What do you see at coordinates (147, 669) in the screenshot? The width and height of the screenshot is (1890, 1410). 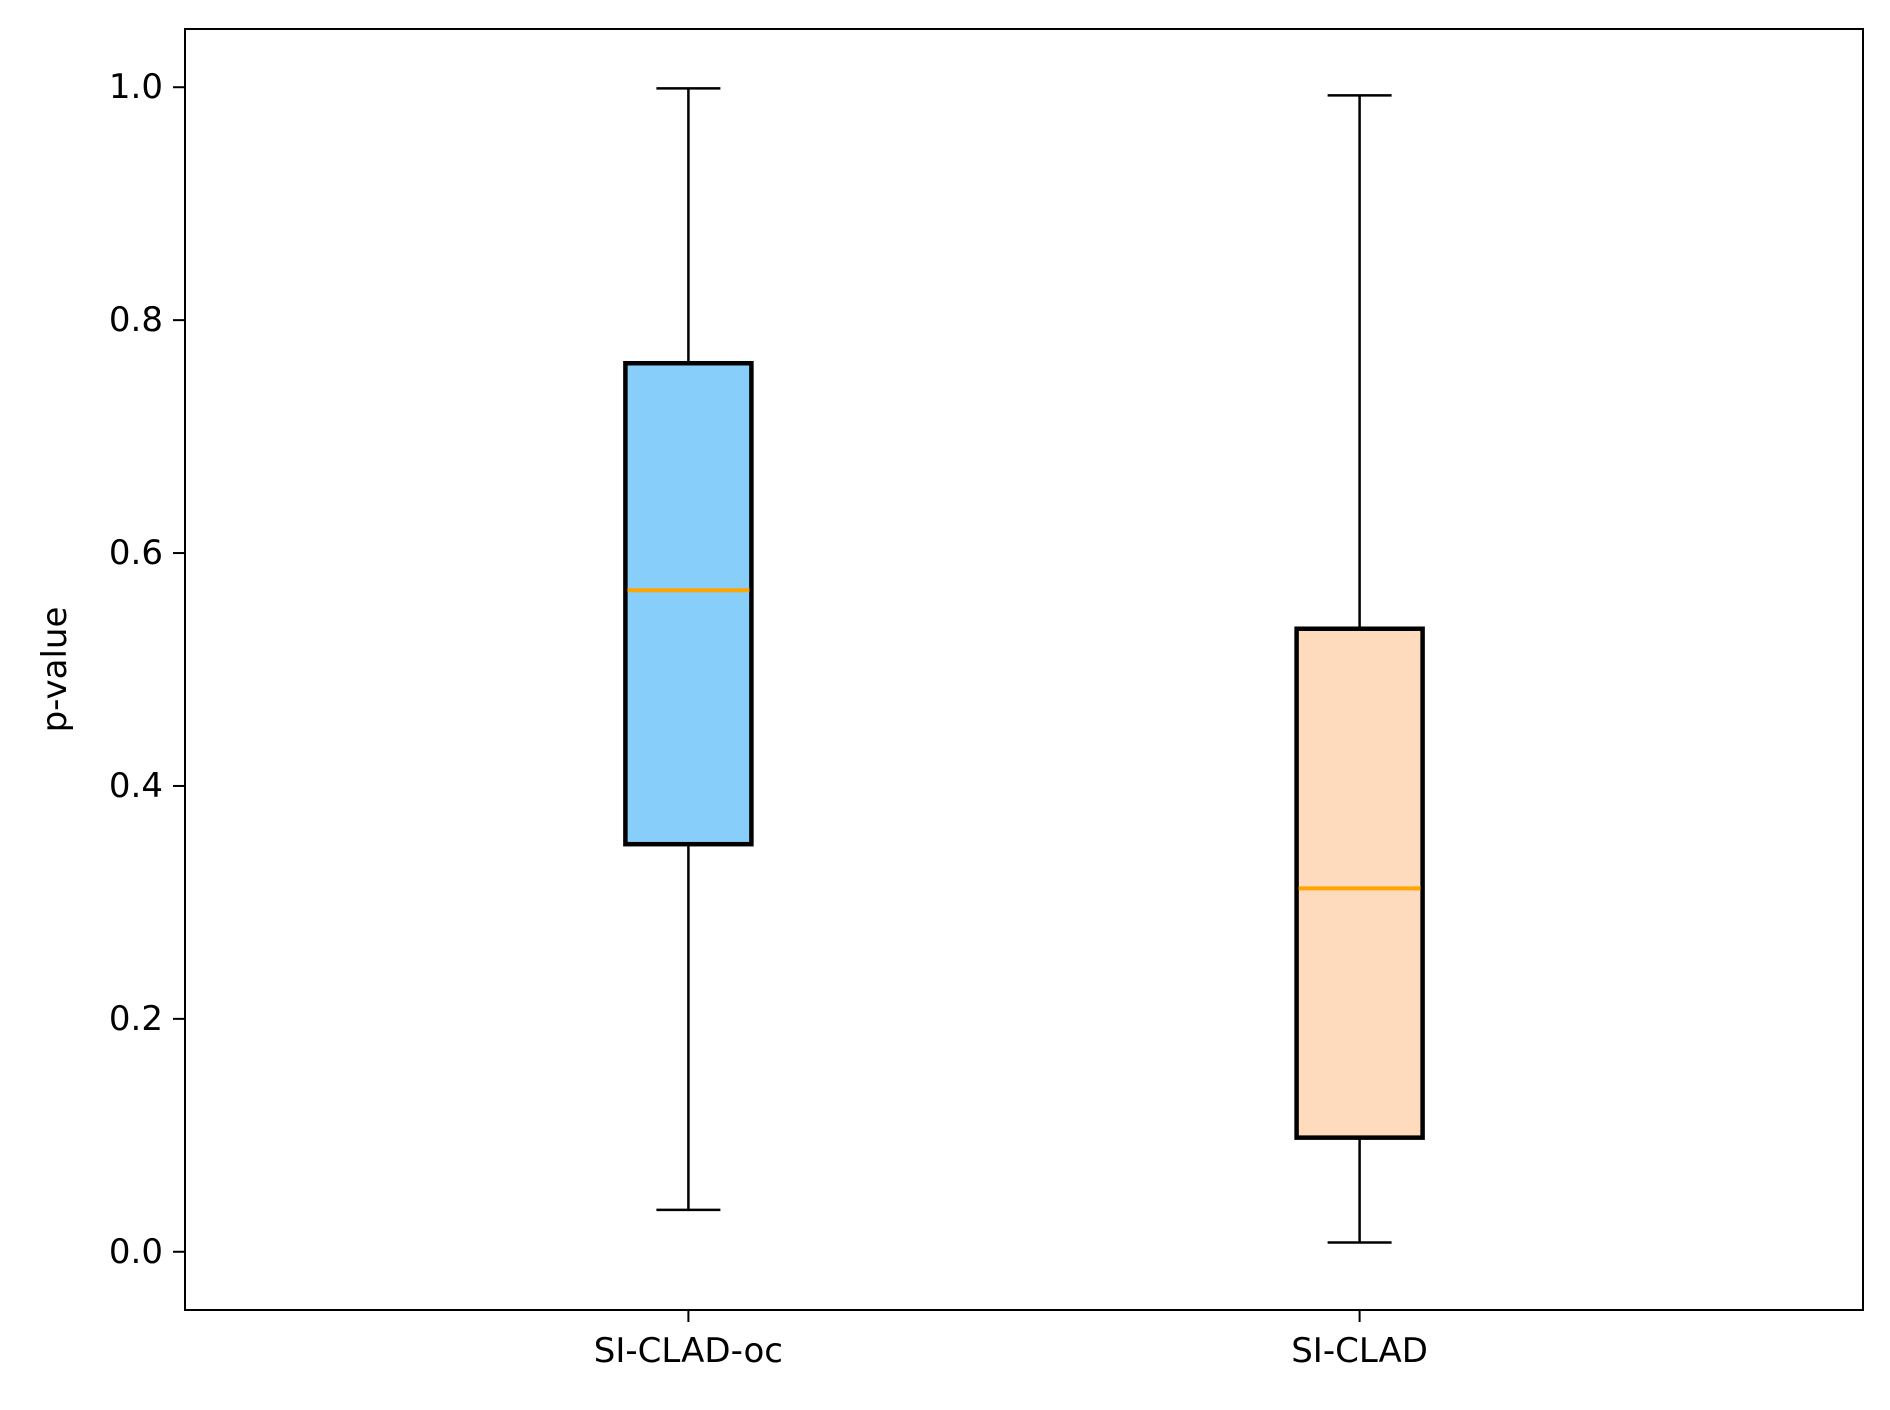 I see `y-axis: 0.0 0.2 0.4 0.6 0.8 1.0` at bounding box center [147, 669].